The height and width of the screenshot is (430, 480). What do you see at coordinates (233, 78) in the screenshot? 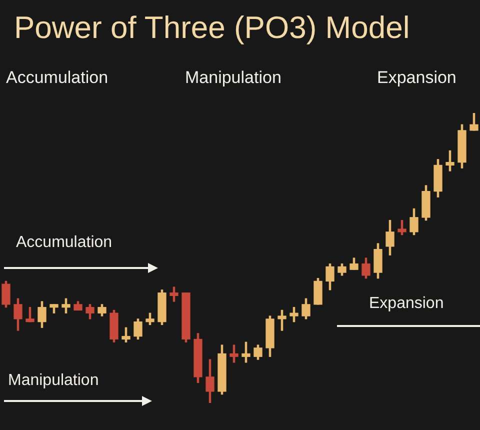
I see `text: Manipulation` at bounding box center [233, 78].